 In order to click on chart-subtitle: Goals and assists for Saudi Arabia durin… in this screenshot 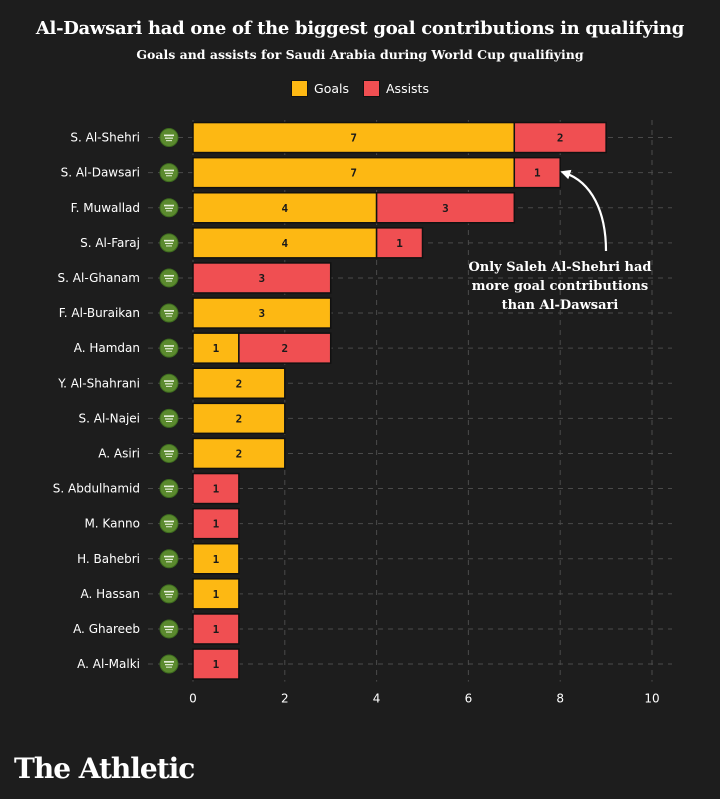, I will do `click(360, 54)`.